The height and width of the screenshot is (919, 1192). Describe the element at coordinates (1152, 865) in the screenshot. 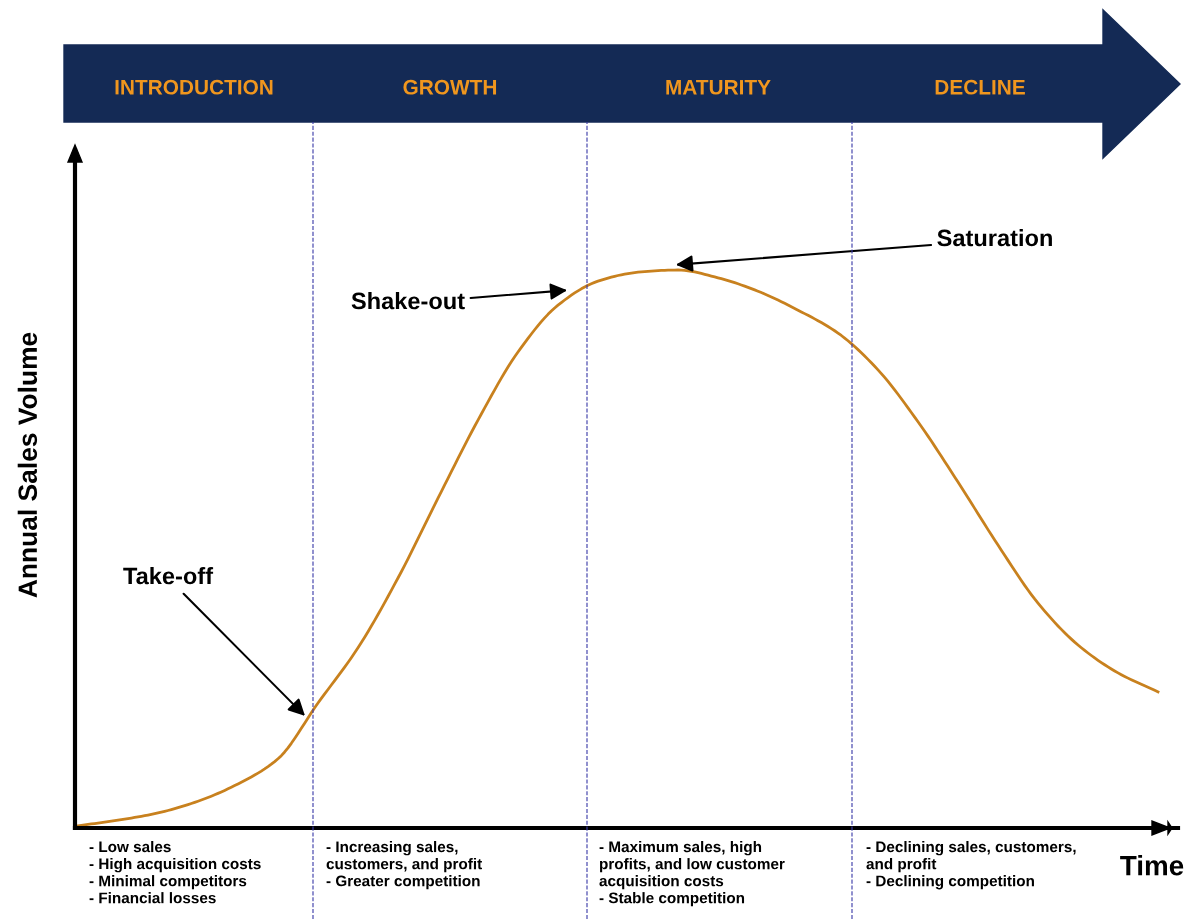

I see `x-axis-title: Time` at that location.